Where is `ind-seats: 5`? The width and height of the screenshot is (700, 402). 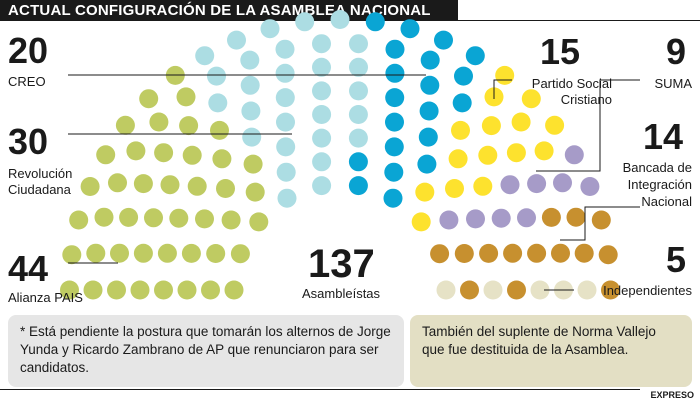 ind-seats: 5 is located at coordinates (676, 259).